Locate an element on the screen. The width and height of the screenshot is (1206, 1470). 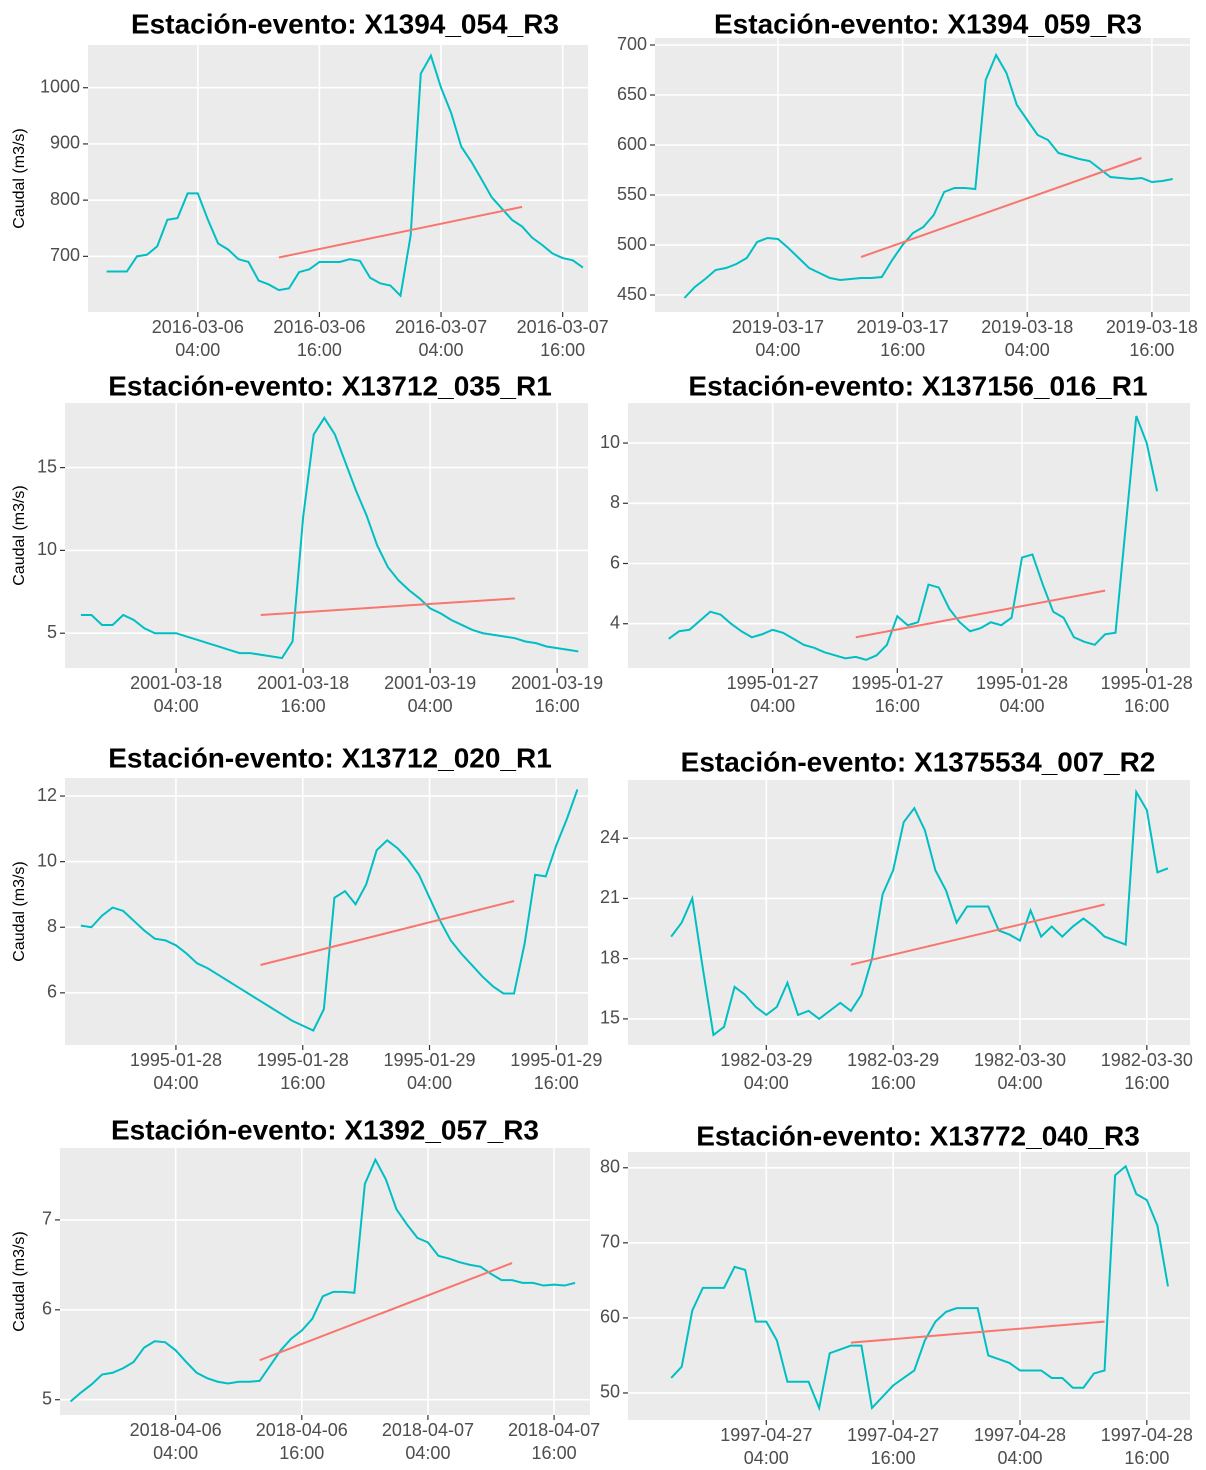
x-tick-label: 2019-03-17 is located at coordinates (903, 327).